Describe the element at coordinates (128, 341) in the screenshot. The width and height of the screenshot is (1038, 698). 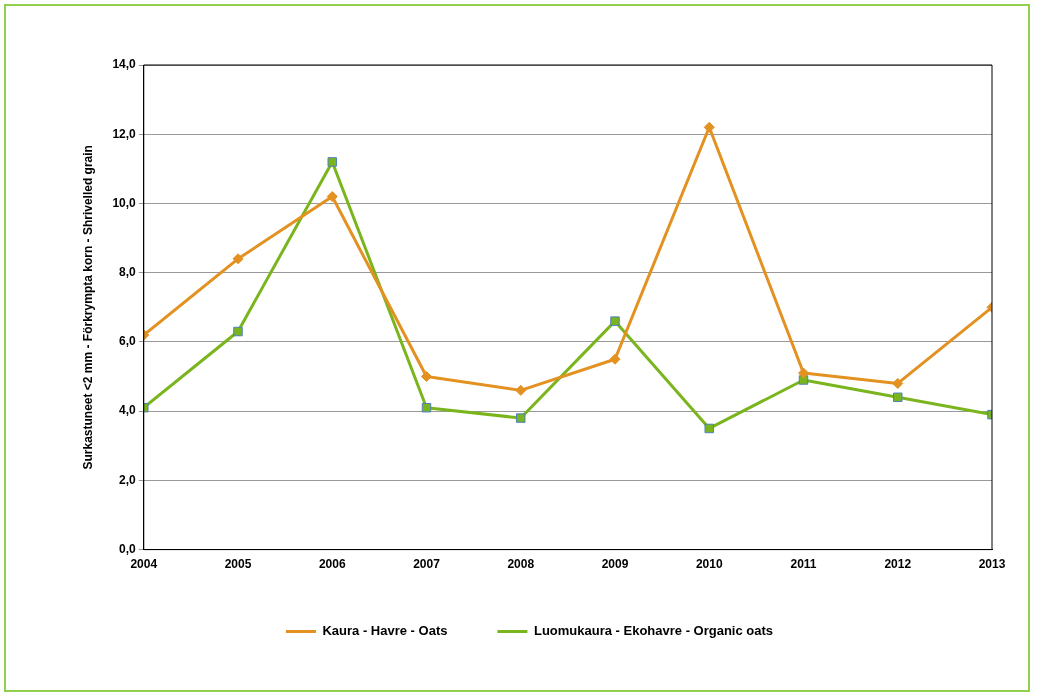
I see `y-tick-label: 6,0` at that location.